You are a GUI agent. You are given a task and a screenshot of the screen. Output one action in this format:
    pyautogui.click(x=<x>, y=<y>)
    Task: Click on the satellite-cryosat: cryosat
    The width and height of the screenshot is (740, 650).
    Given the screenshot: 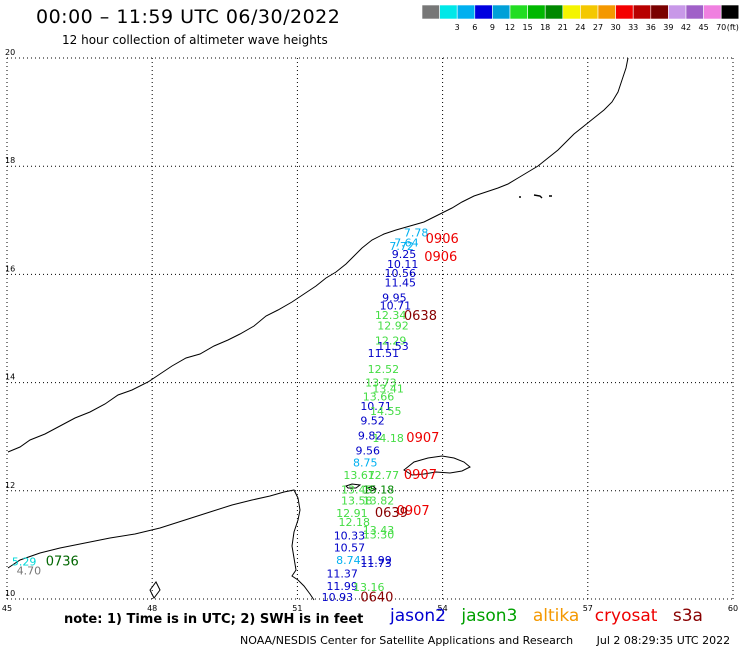 What is the action you would take?
    pyautogui.click(x=626, y=616)
    